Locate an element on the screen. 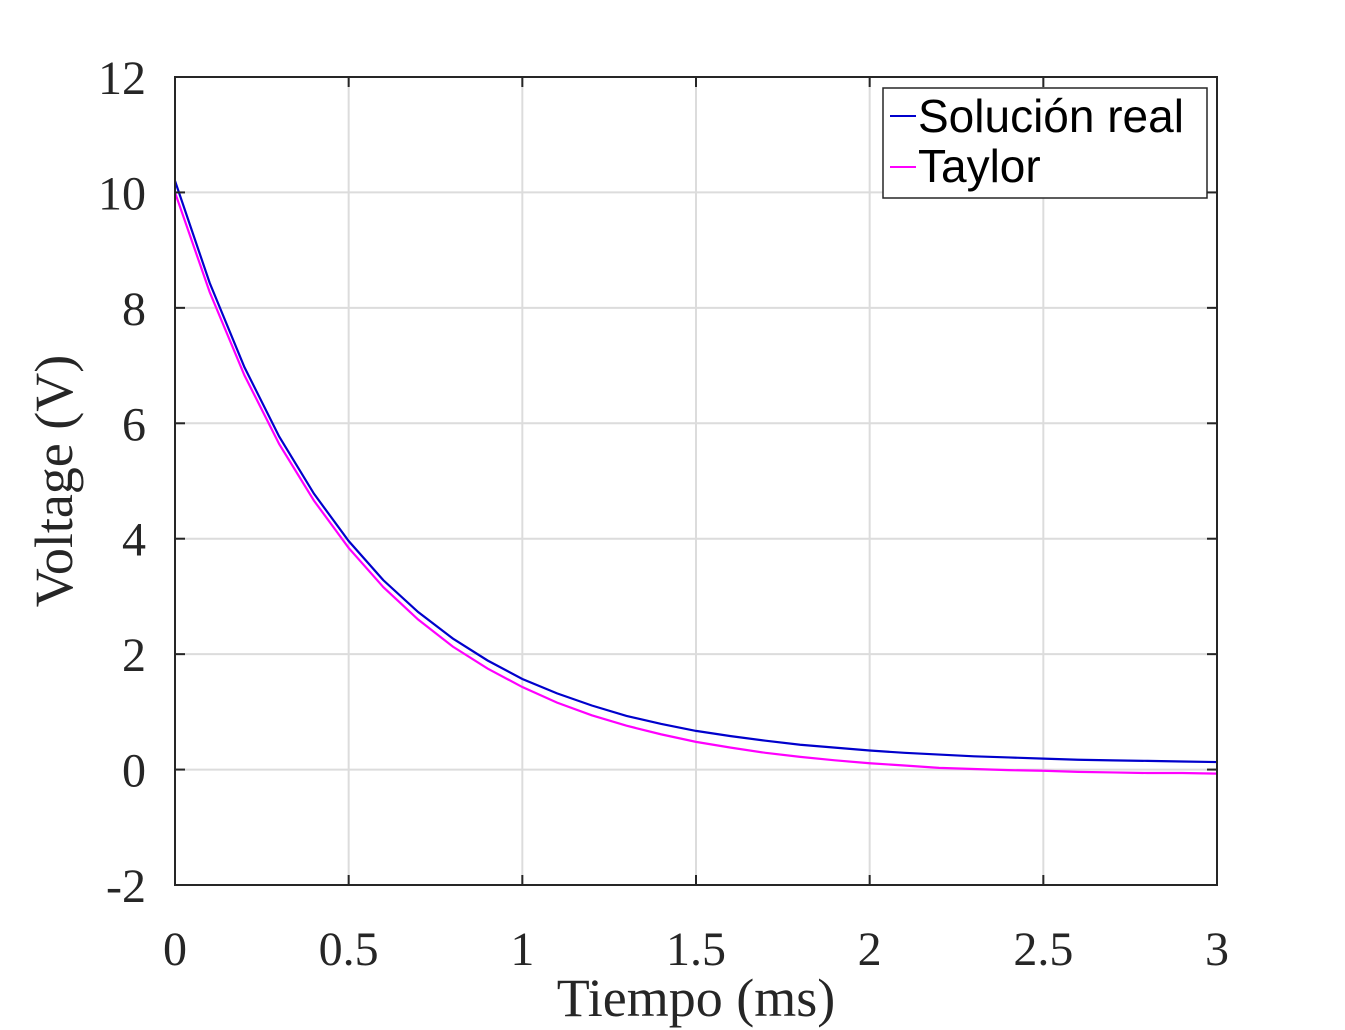 This screenshot has height=1030, width=1345. y-tick-label: 8 is located at coordinates (134, 309).